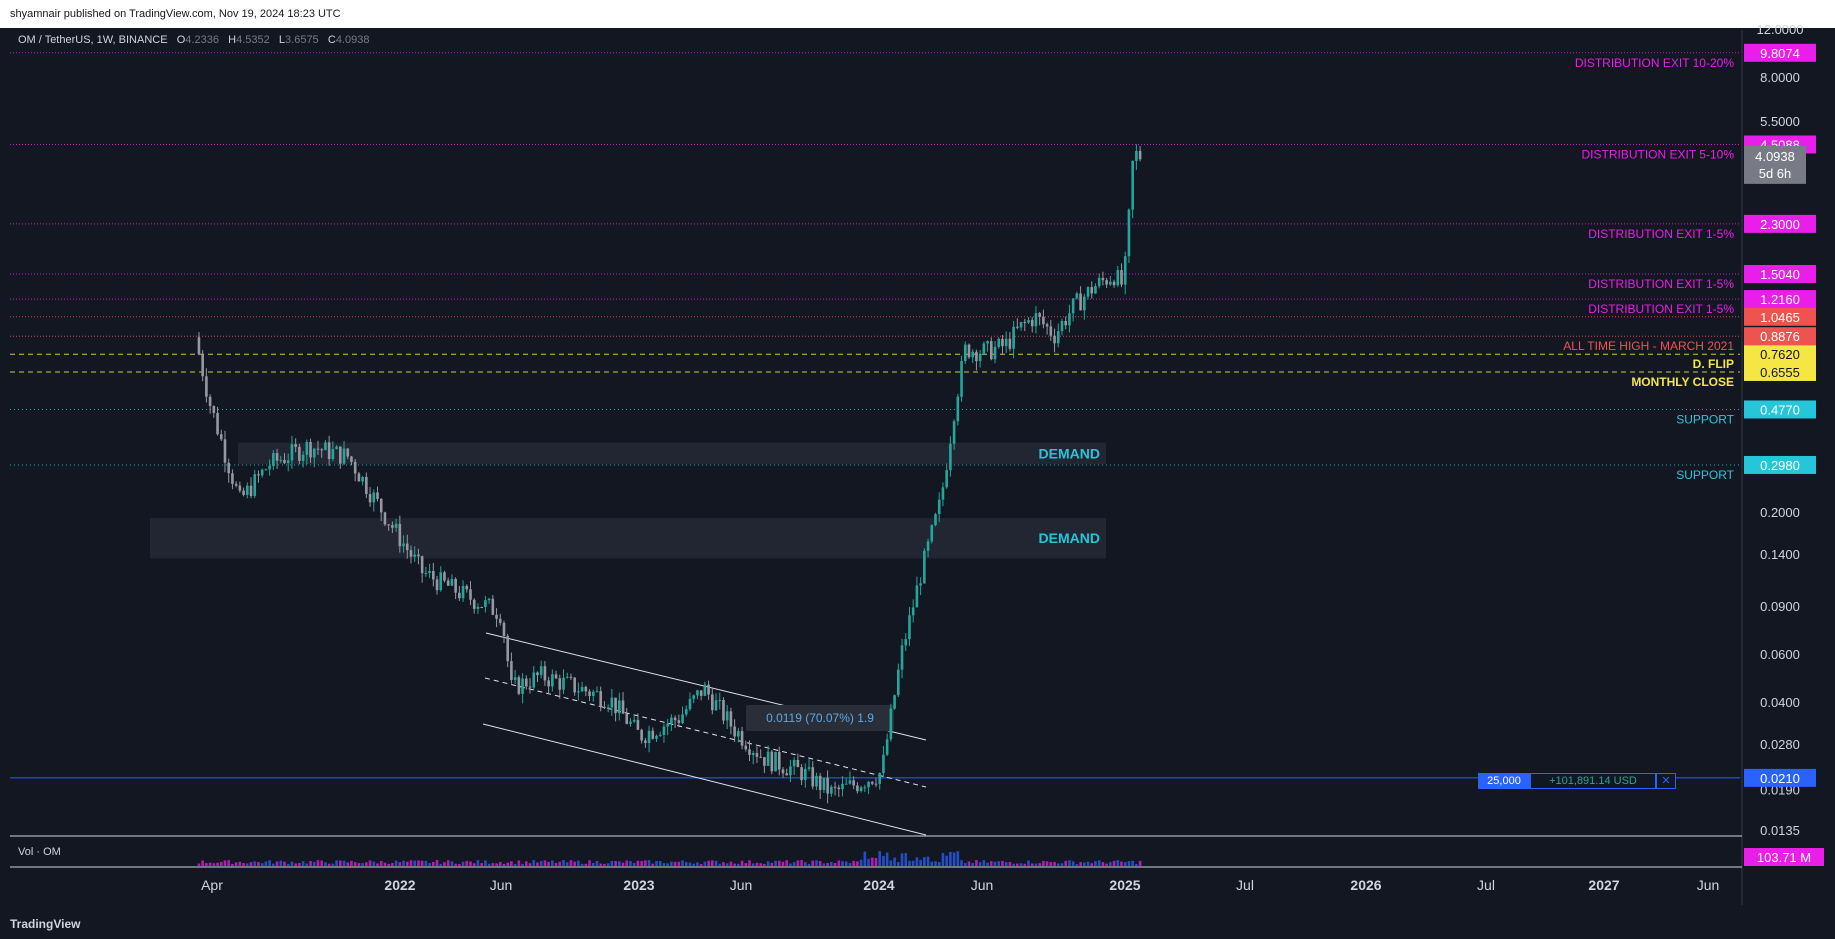  I want to click on time-tick-label: 2025, so click(1124, 885).